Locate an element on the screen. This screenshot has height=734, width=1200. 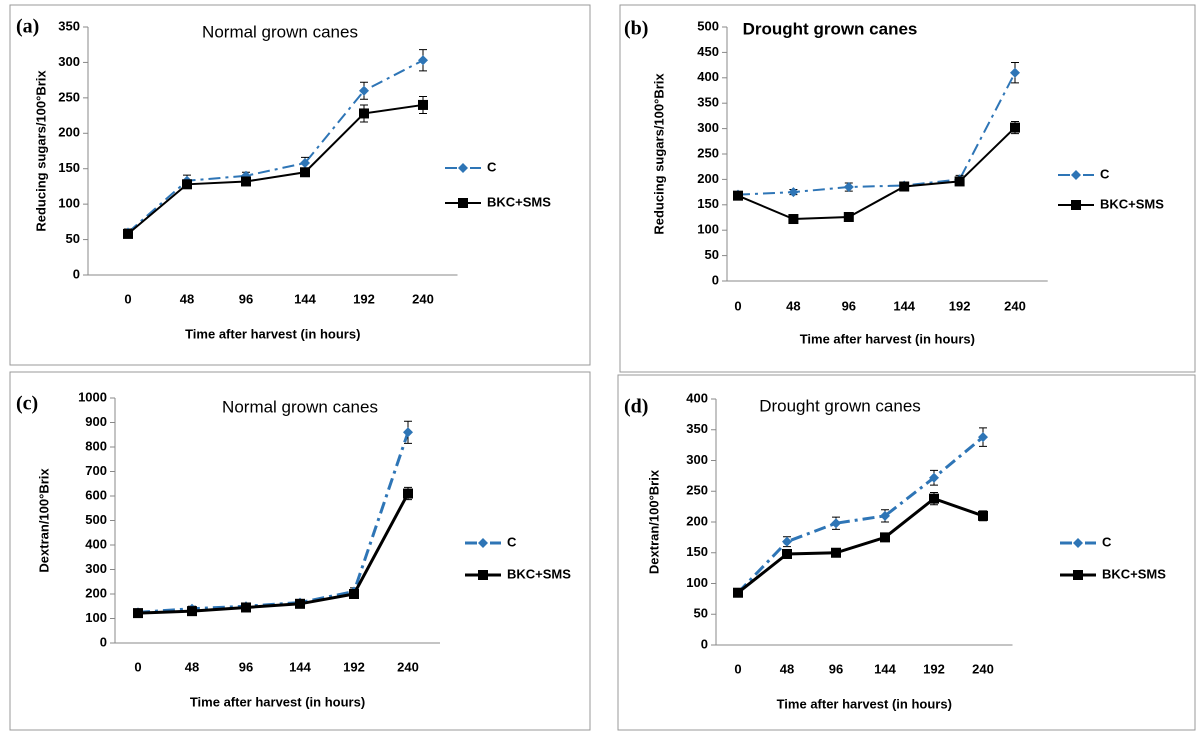
panel-label: (a) is located at coordinates (27, 27).